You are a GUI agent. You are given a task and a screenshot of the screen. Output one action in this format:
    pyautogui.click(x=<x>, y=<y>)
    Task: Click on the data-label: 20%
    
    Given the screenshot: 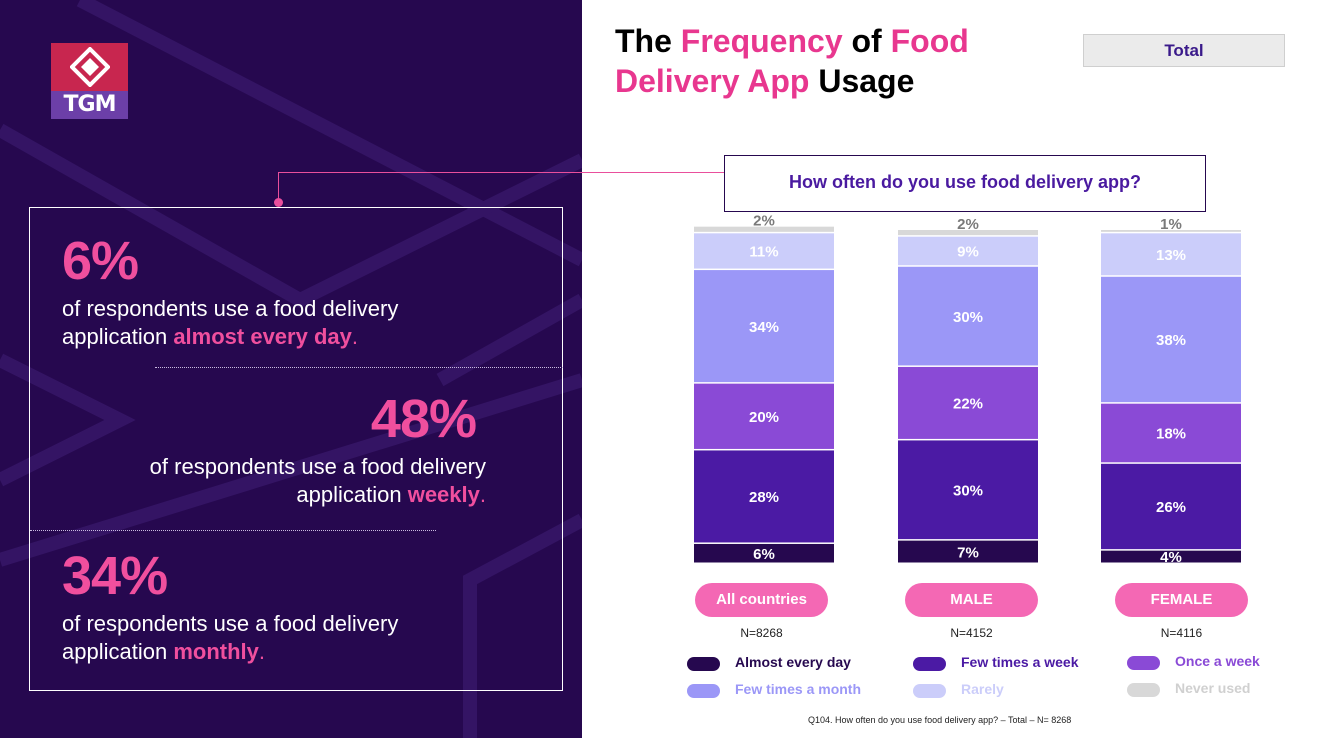 What is the action you would take?
    pyautogui.click(x=764, y=417)
    